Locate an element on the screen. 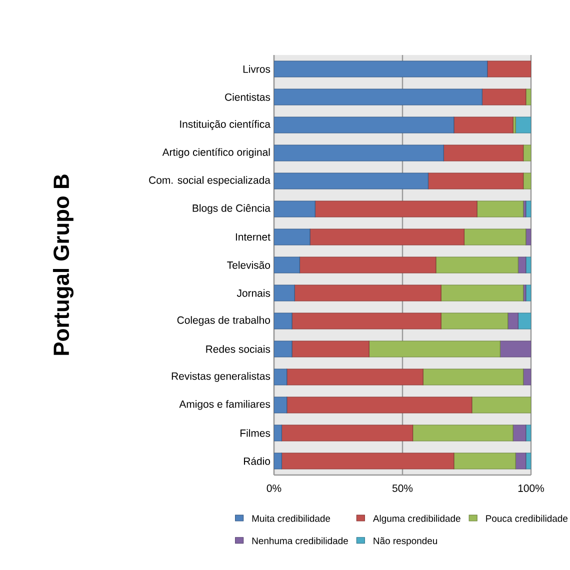 The height and width of the screenshot is (570, 570). y-tick-label: Revistas generalistas is located at coordinates (221, 377).